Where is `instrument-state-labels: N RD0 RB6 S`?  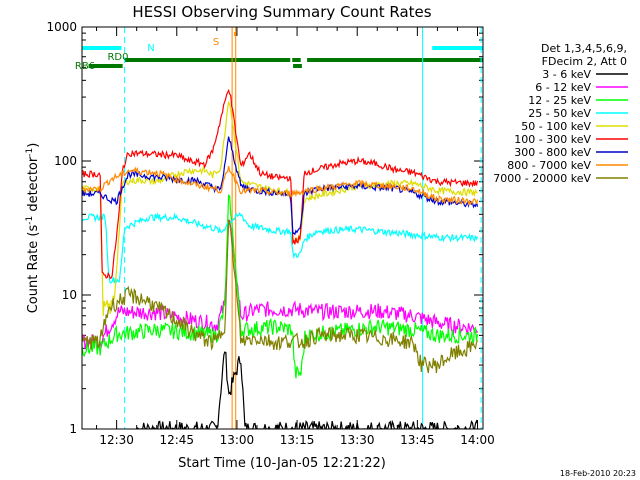 instrument-state-labels: N RD0 RB6 S is located at coordinates (147, 54).